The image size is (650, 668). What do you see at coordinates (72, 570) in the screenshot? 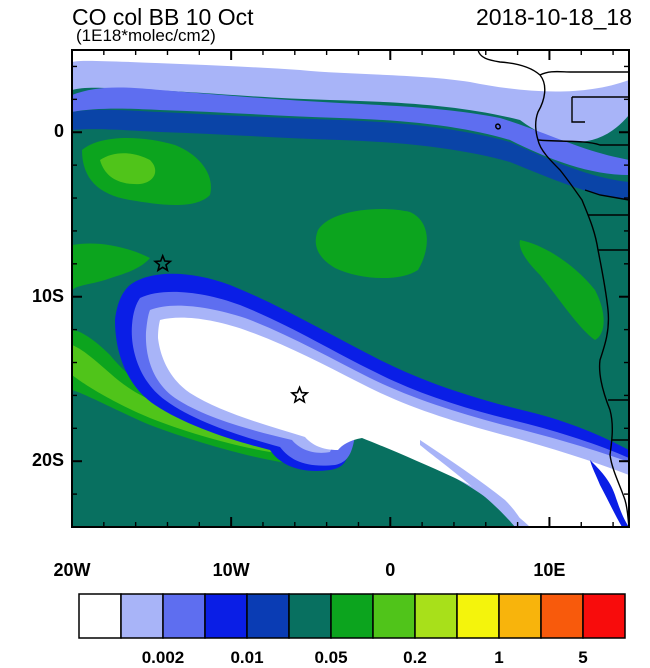
I see `x-tick-label: 20W` at bounding box center [72, 570].